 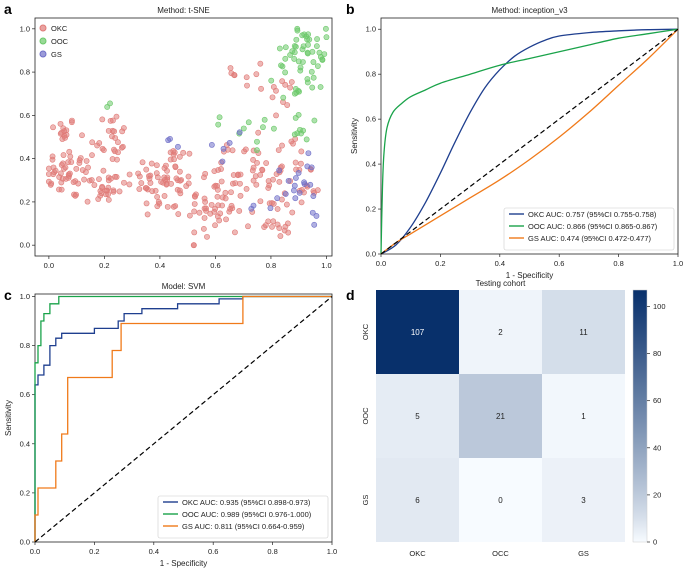 I want to click on inception-legend-label-okc: OKC AUC: 0.757 (95%CI 0.755-0.758), so click(x=592, y=214).